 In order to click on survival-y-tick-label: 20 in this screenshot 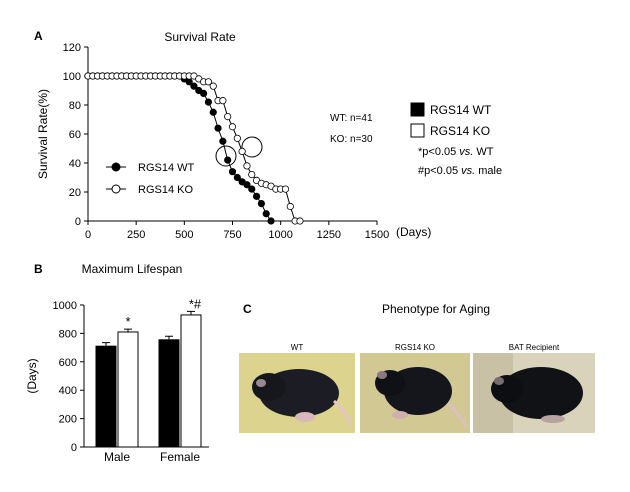, I will do `click(75, 193)`.